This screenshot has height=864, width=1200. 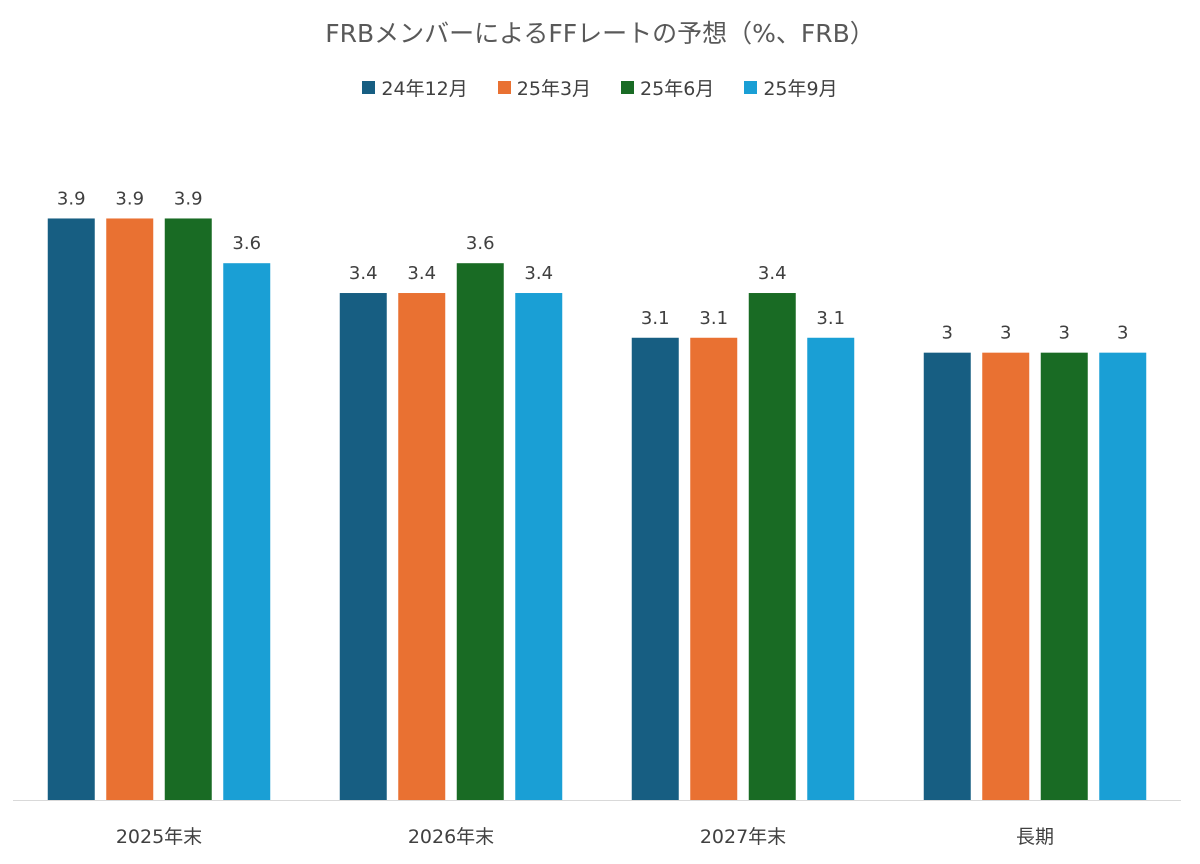 I want to click on legend-label: 25年9月, so click(x=800, y=89).